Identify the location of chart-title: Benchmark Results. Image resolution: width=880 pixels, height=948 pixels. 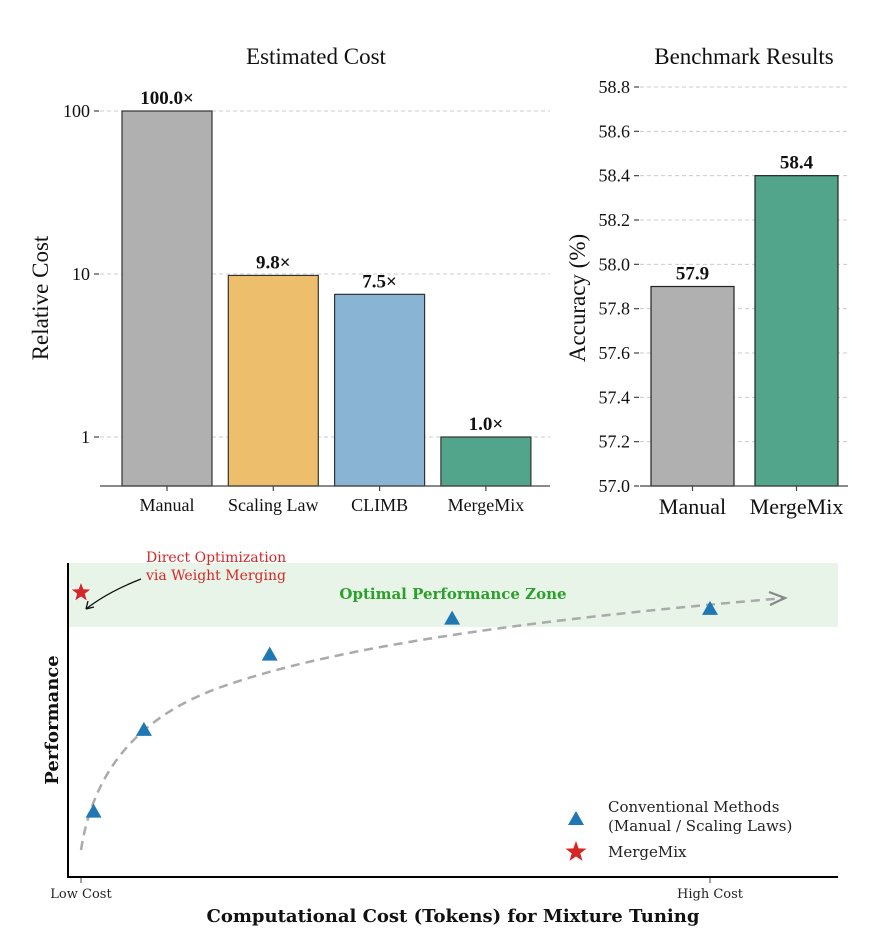
(744, 56).